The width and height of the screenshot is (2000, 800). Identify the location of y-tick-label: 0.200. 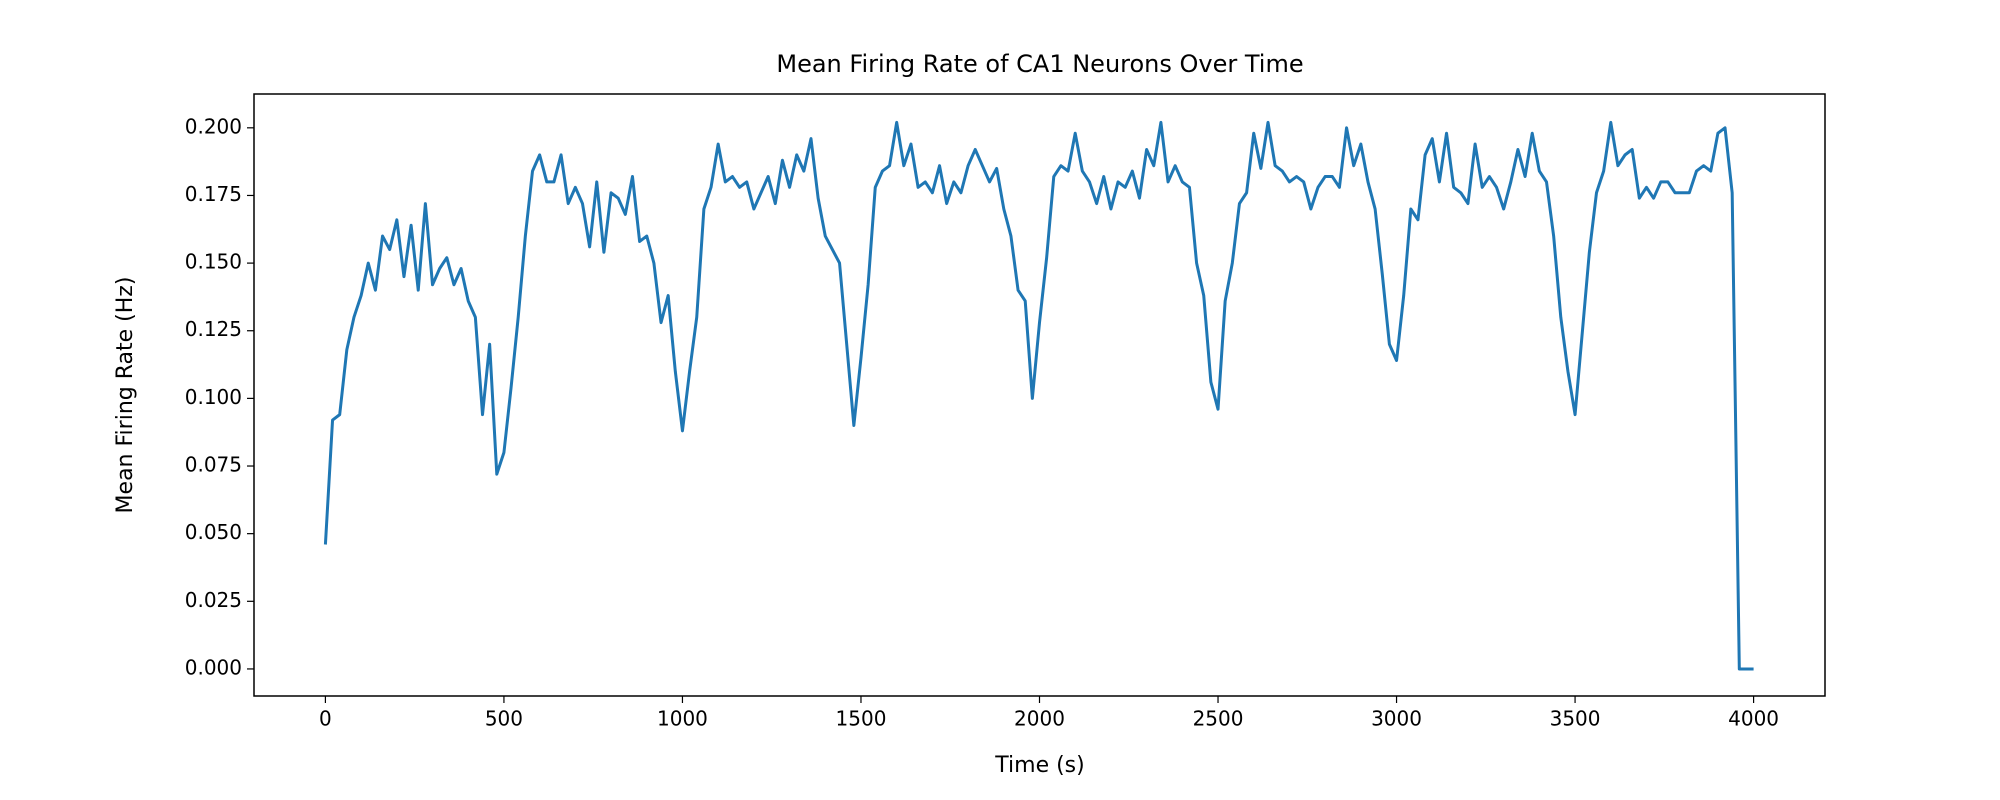
(213, 126).